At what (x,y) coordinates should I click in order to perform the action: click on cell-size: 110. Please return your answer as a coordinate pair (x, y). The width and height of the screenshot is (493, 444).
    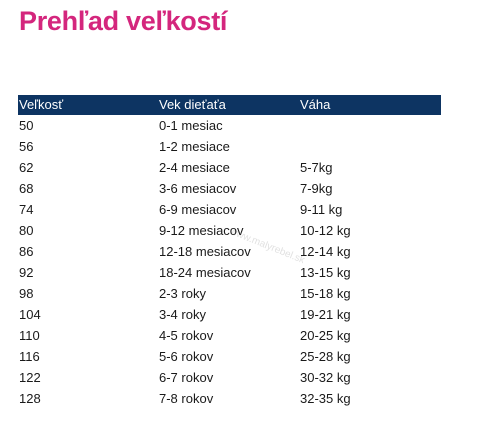
    Looking at the image, I should click on (29, 335).